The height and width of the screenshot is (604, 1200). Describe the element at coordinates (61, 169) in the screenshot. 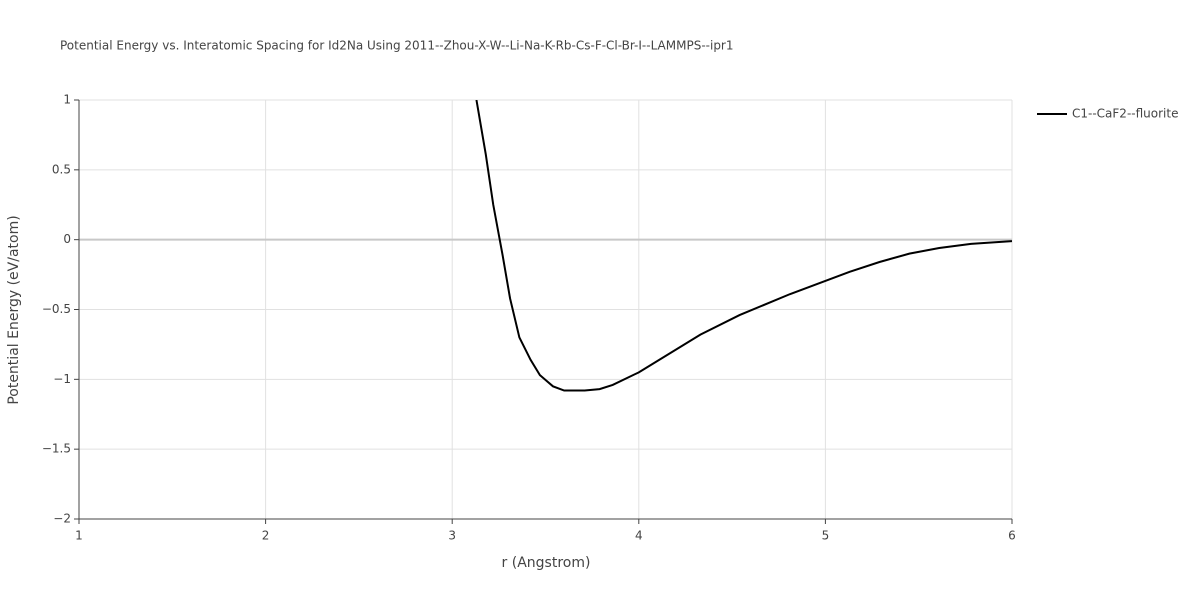

I see `y-tick-label: 0.5` at that location.